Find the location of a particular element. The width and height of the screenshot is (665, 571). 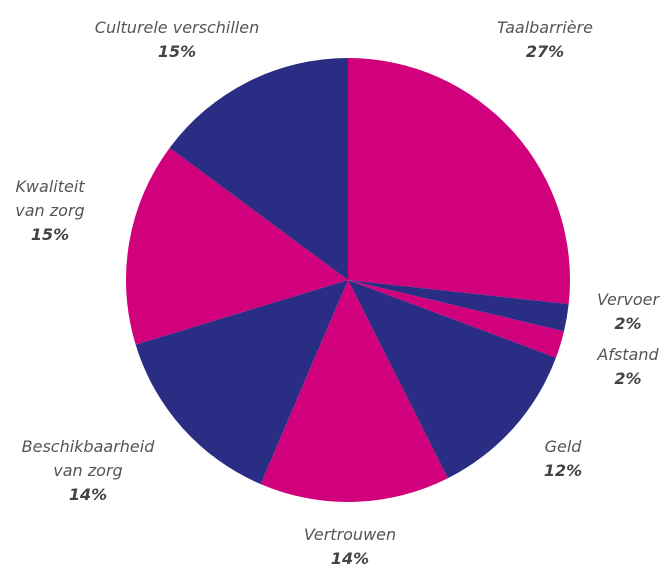

slice-label: Vervoer 2% is located at coordinates (626, 312).